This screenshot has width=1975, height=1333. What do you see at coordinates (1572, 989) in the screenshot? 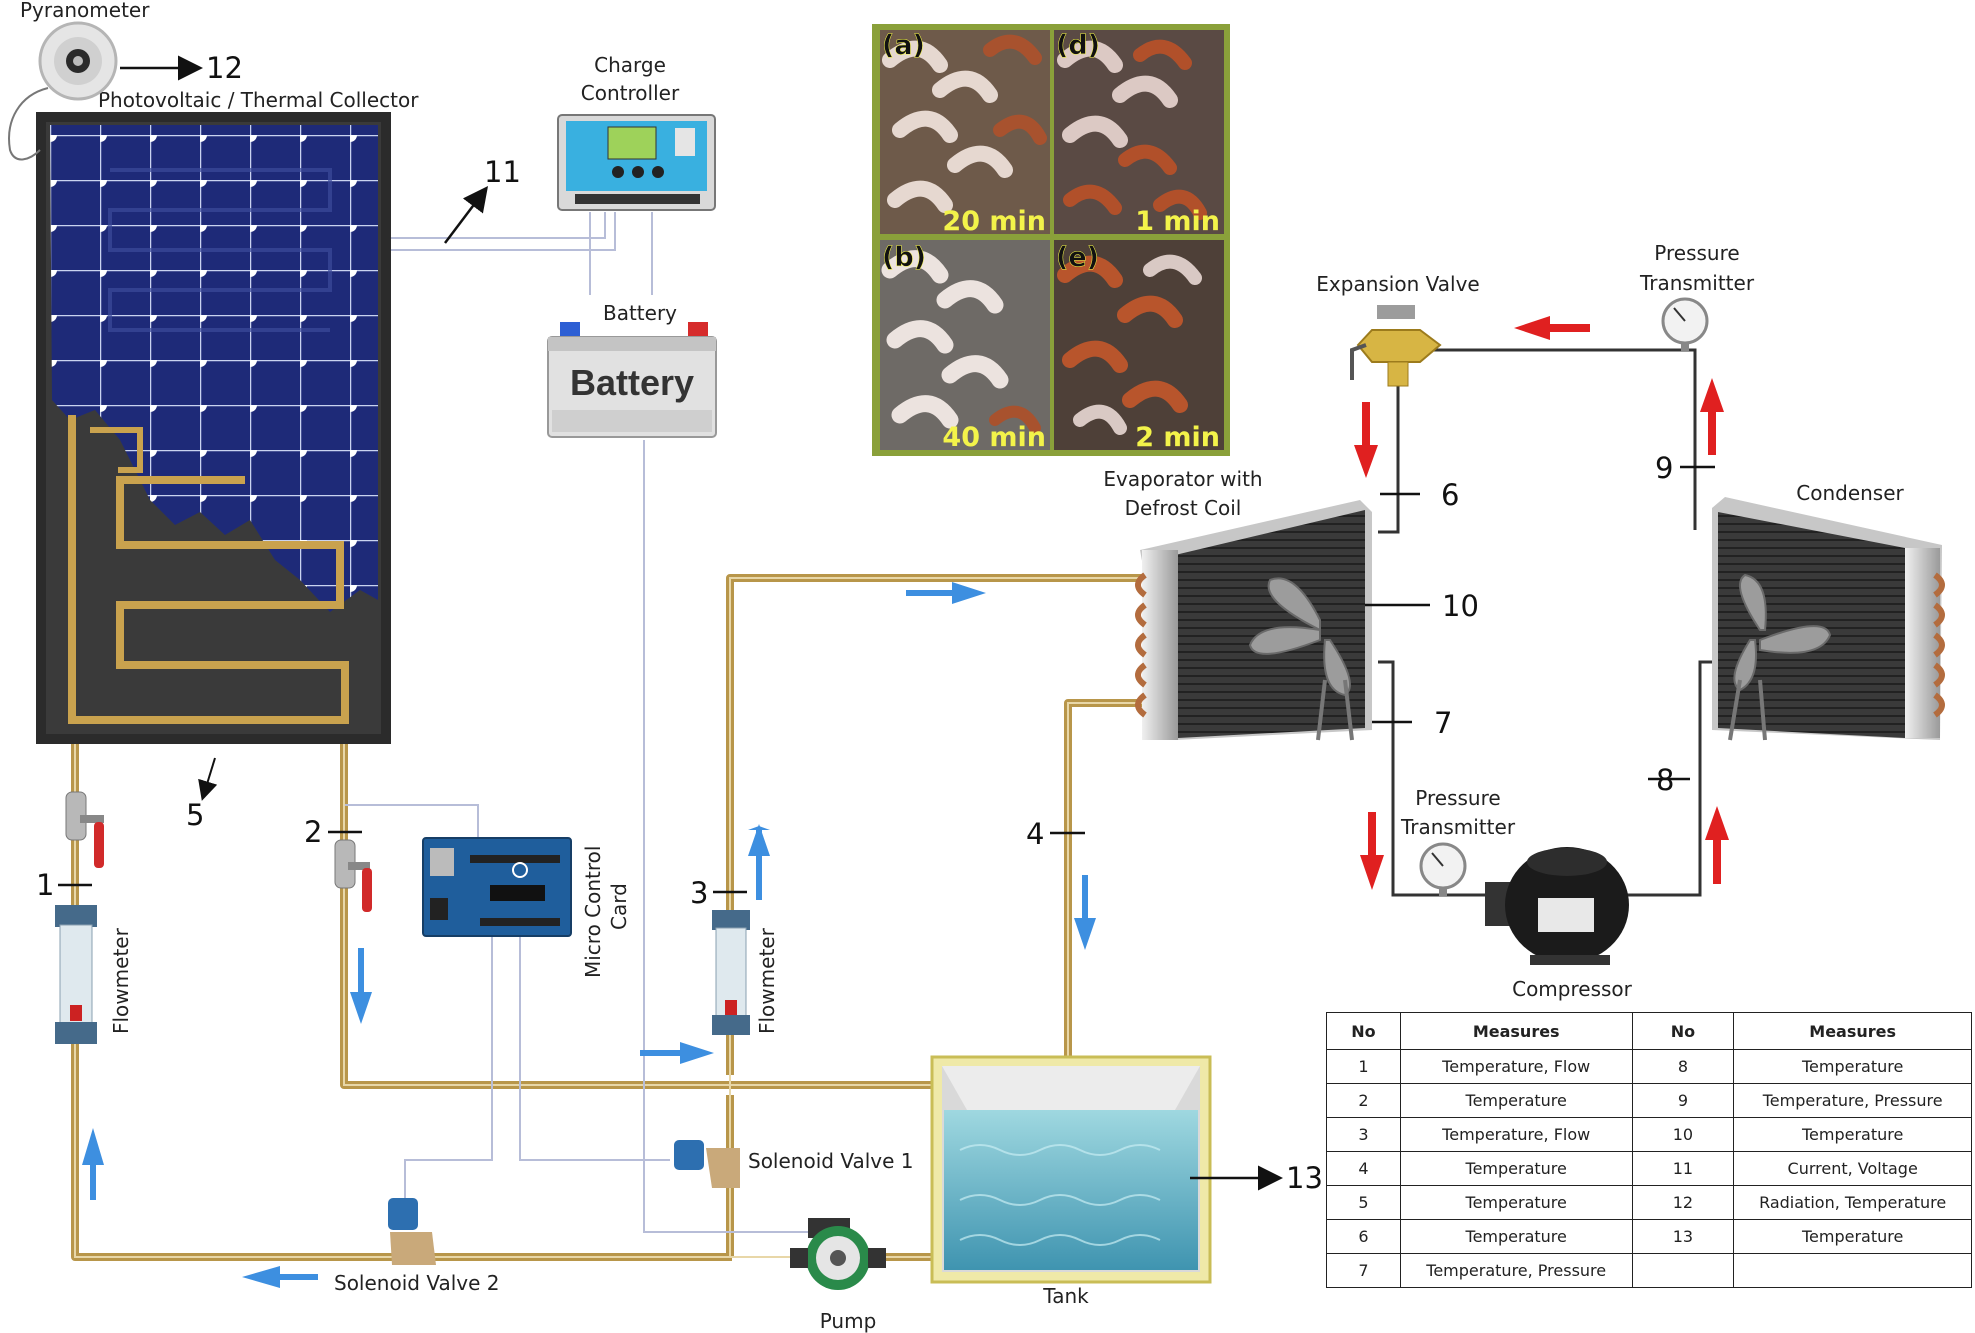
I see `compressor-label: Compressor` at bounding box center [1572, 989].